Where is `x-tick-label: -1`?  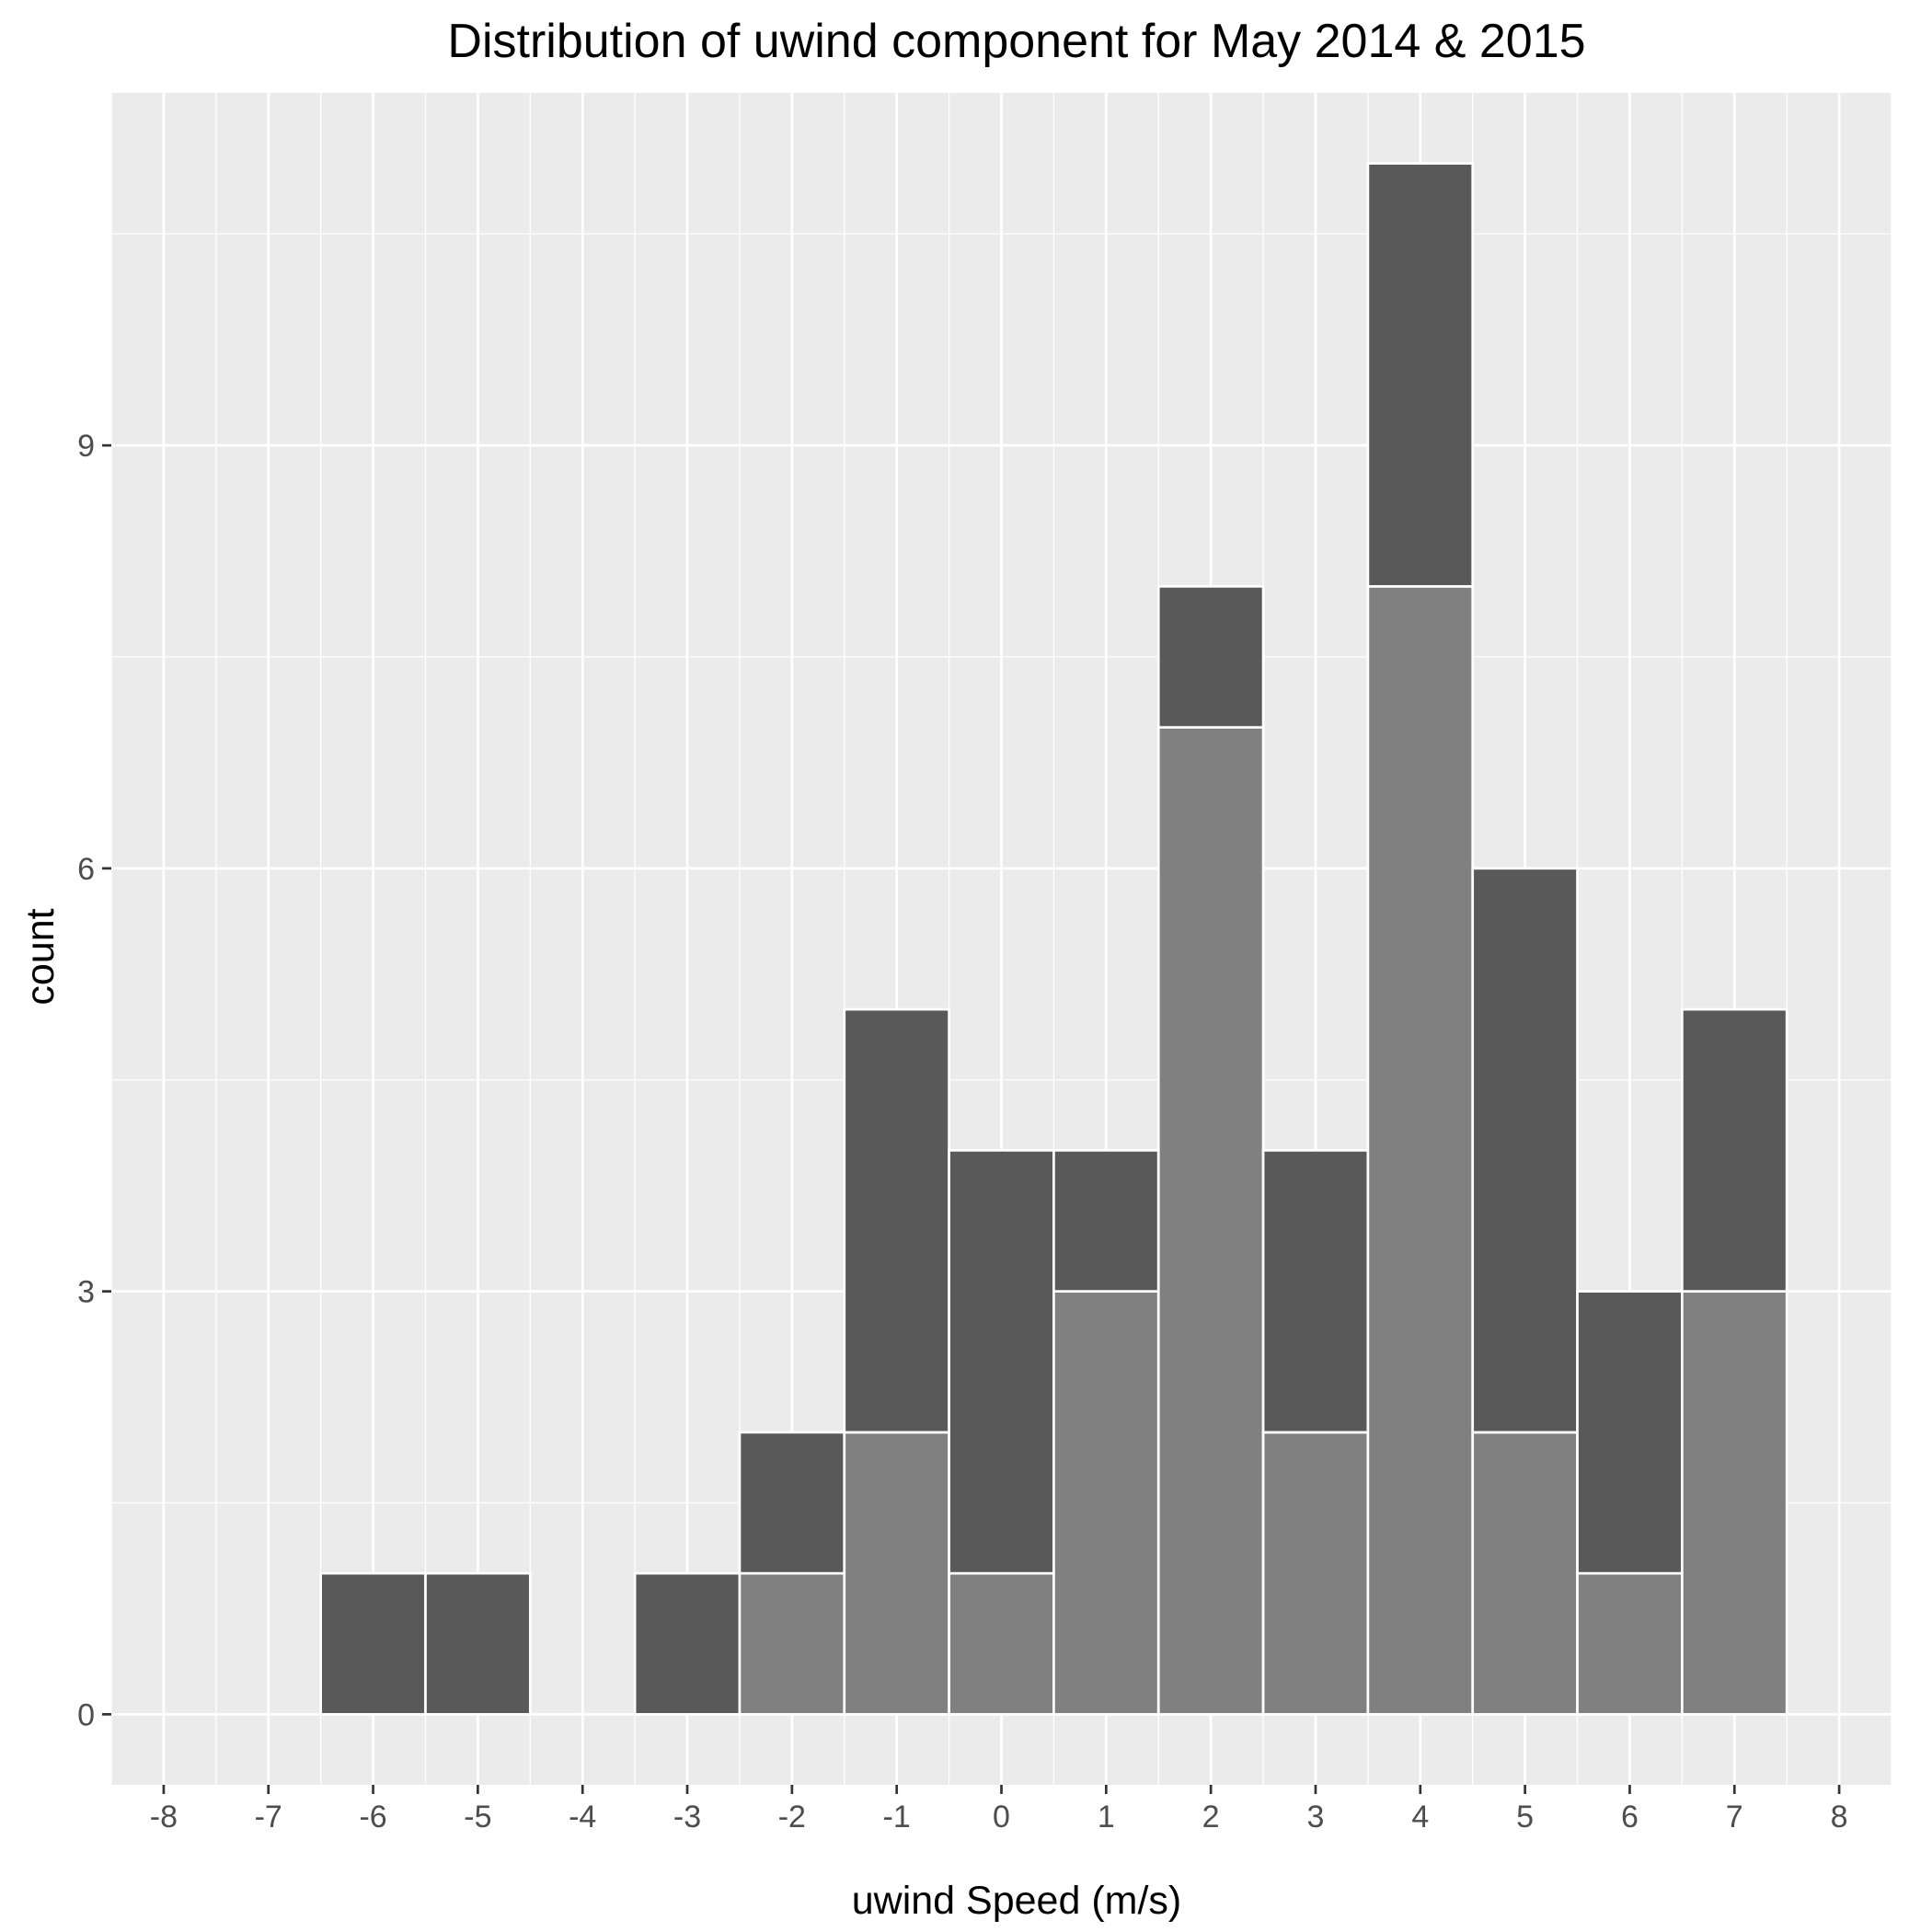
x-tick-label: -1 is located at coordinates (897, 1817).